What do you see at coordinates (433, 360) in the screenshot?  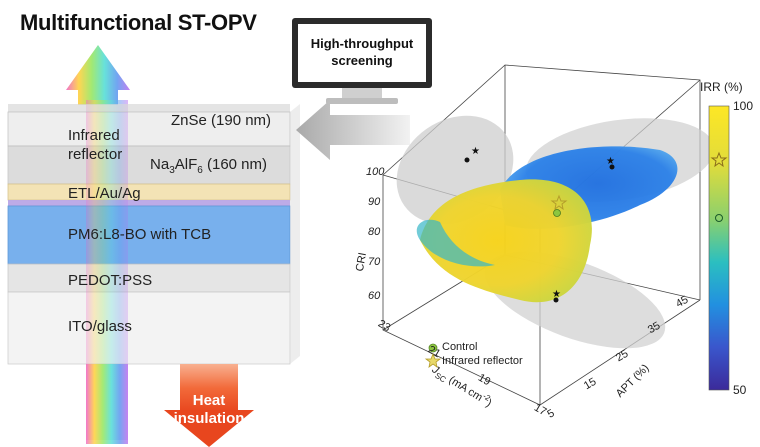 I see `legend-reflector-marker` at bounding box center [433, 360].